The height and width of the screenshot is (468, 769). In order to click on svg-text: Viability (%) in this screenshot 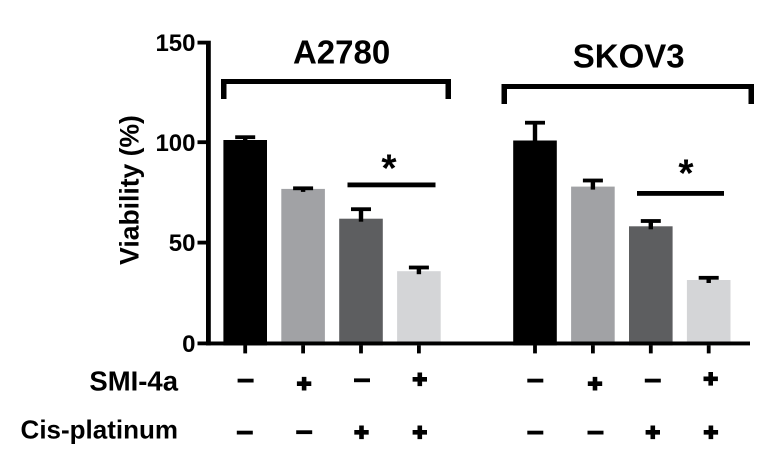, I will do `click(130, 190)`.